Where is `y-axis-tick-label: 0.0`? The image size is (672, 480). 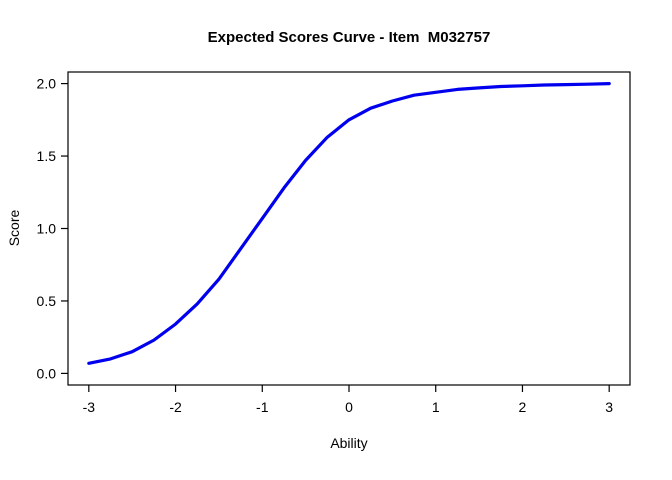 y-axis-tick-label: 0.0 is located at coordinates (47, 373).